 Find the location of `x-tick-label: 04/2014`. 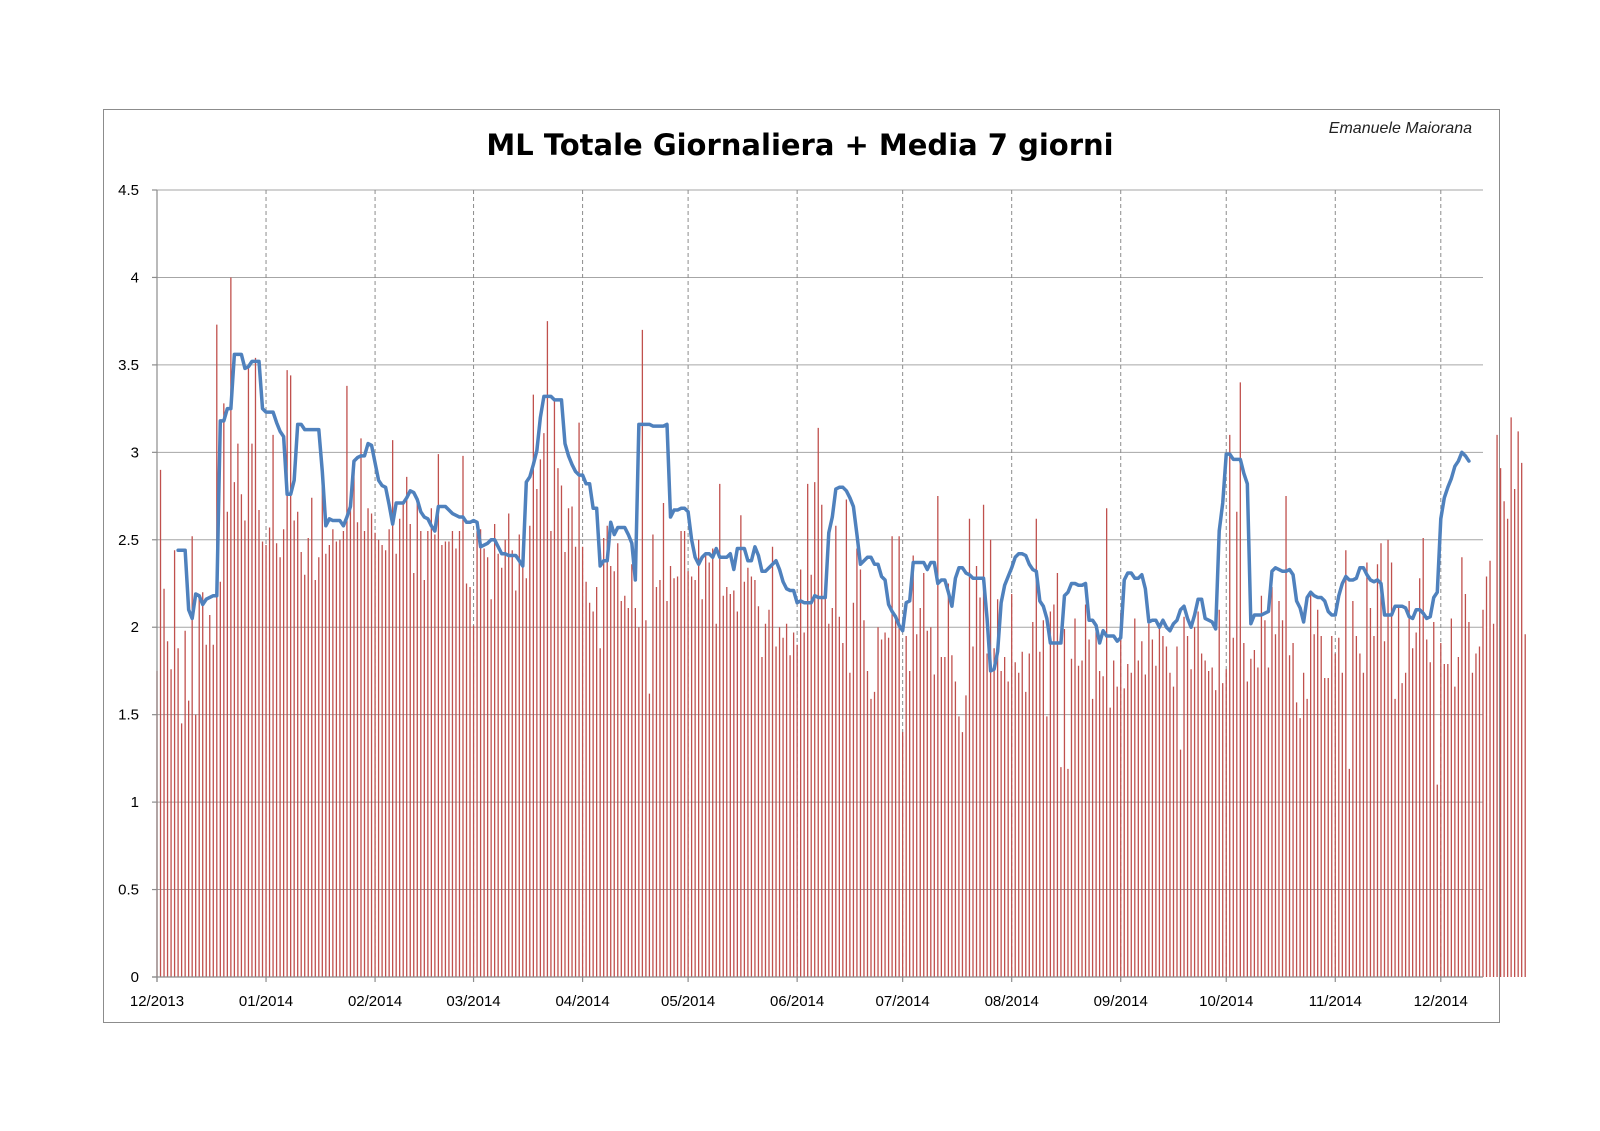

x-tick-label: 04/2014 is located at coordinates (582, 1001).